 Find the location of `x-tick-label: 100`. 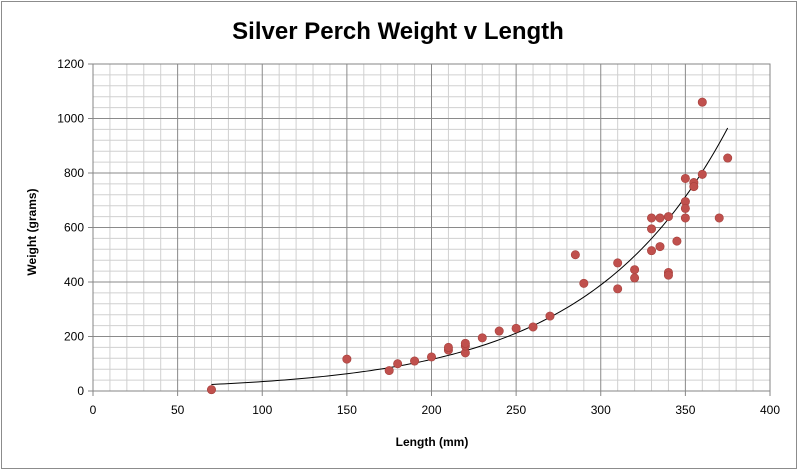

x-tick-label: 100 is located at coordinates (262, 410).